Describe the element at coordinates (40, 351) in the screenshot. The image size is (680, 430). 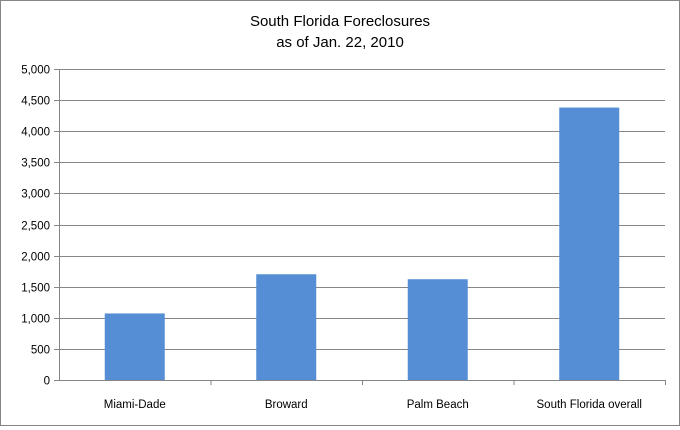
I see `y-tick-label: 500` at that location.